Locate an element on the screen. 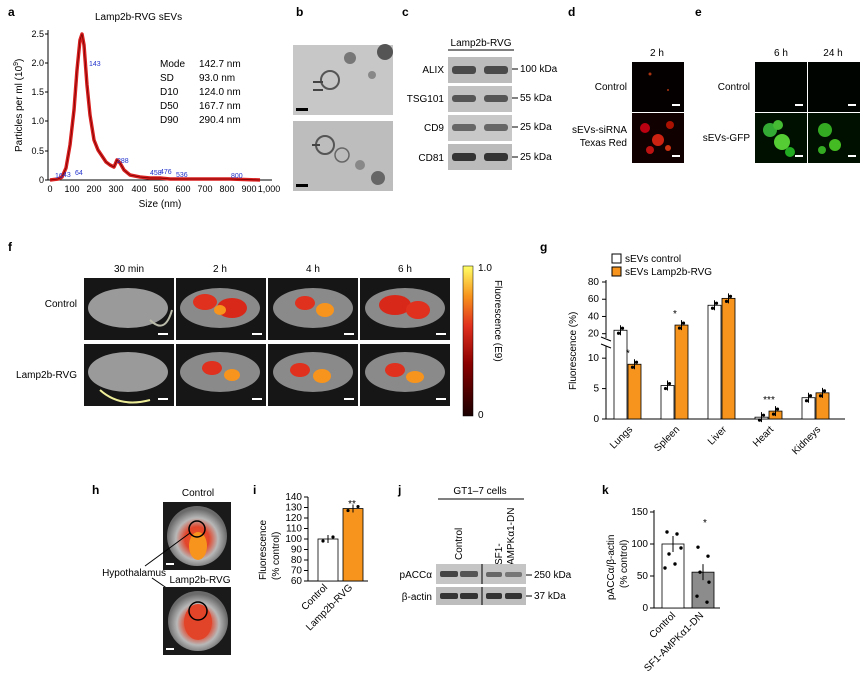  panel-j-row1: pACCα is located at coordinates (416, 575).